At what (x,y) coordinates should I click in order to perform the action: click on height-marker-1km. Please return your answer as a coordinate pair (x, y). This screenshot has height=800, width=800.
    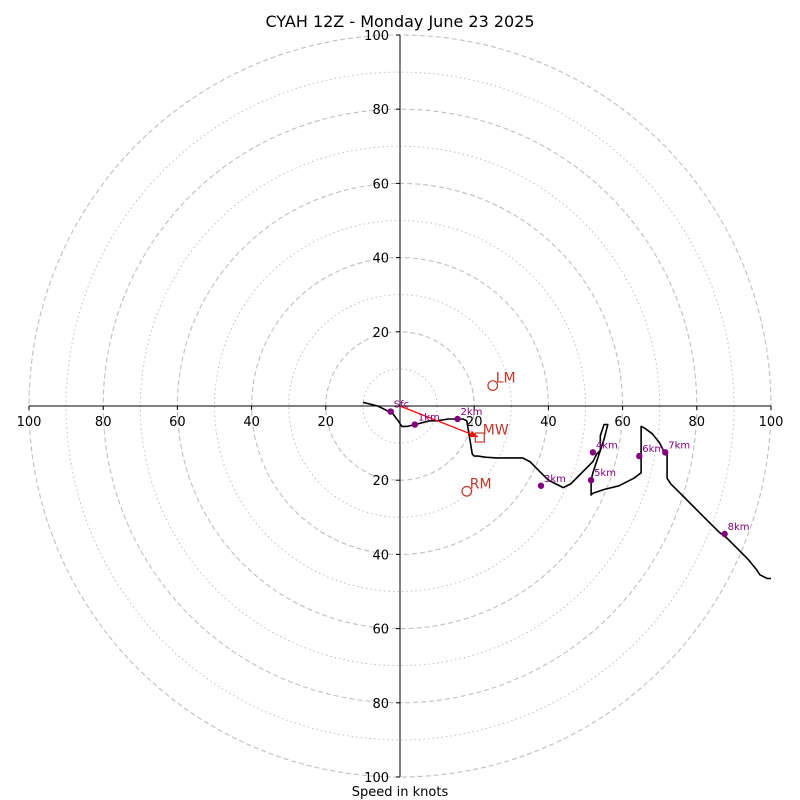
    Looking at the image, I should click on (415, 424).